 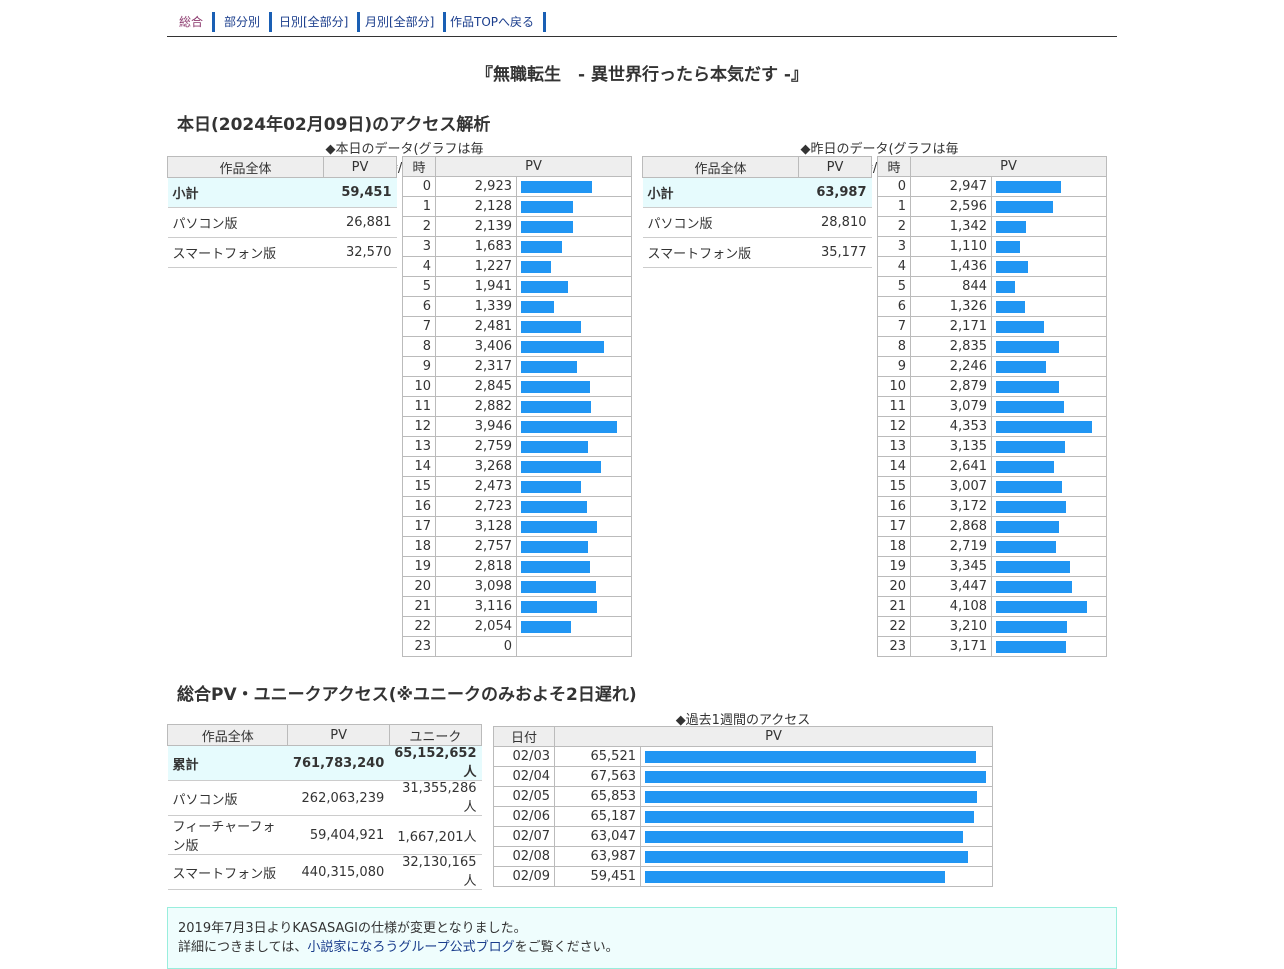 I want to click on week-date: 02/05, so click(x=524, y=796).